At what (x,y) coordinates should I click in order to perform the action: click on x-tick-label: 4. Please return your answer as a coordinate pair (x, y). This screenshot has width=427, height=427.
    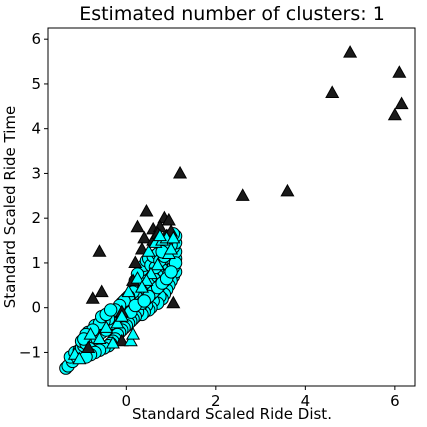
    Looking at the image, I should click on (306, 401).